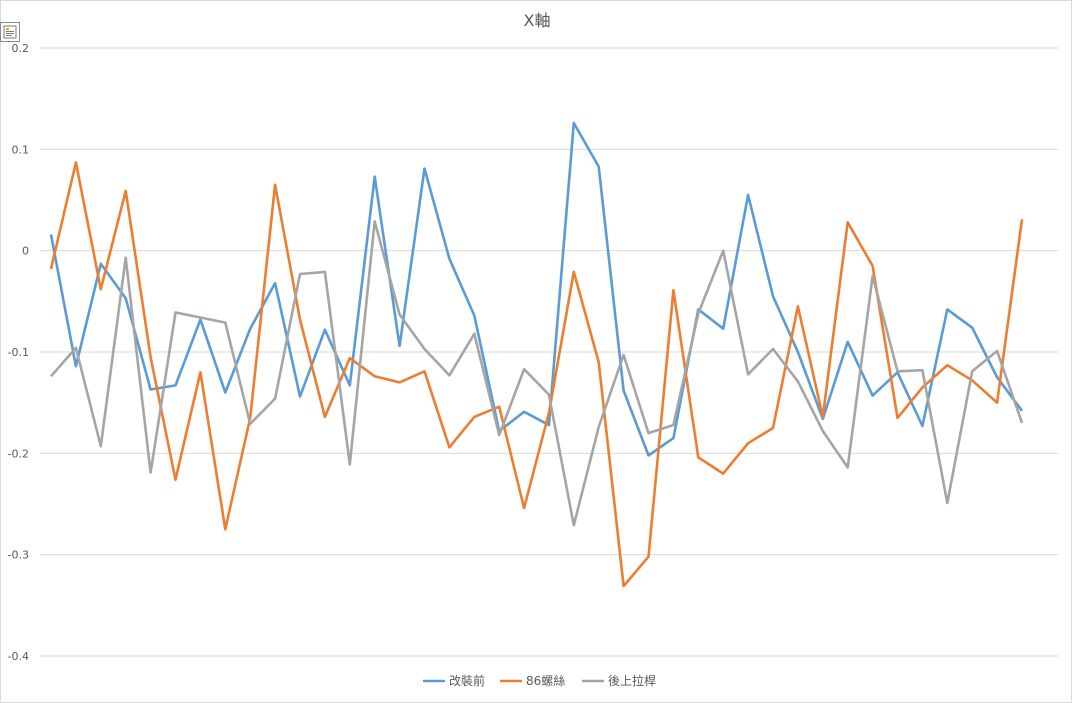 The image size is (1072, 703). I want to click on chart-filter-icon, so click(10, 32).